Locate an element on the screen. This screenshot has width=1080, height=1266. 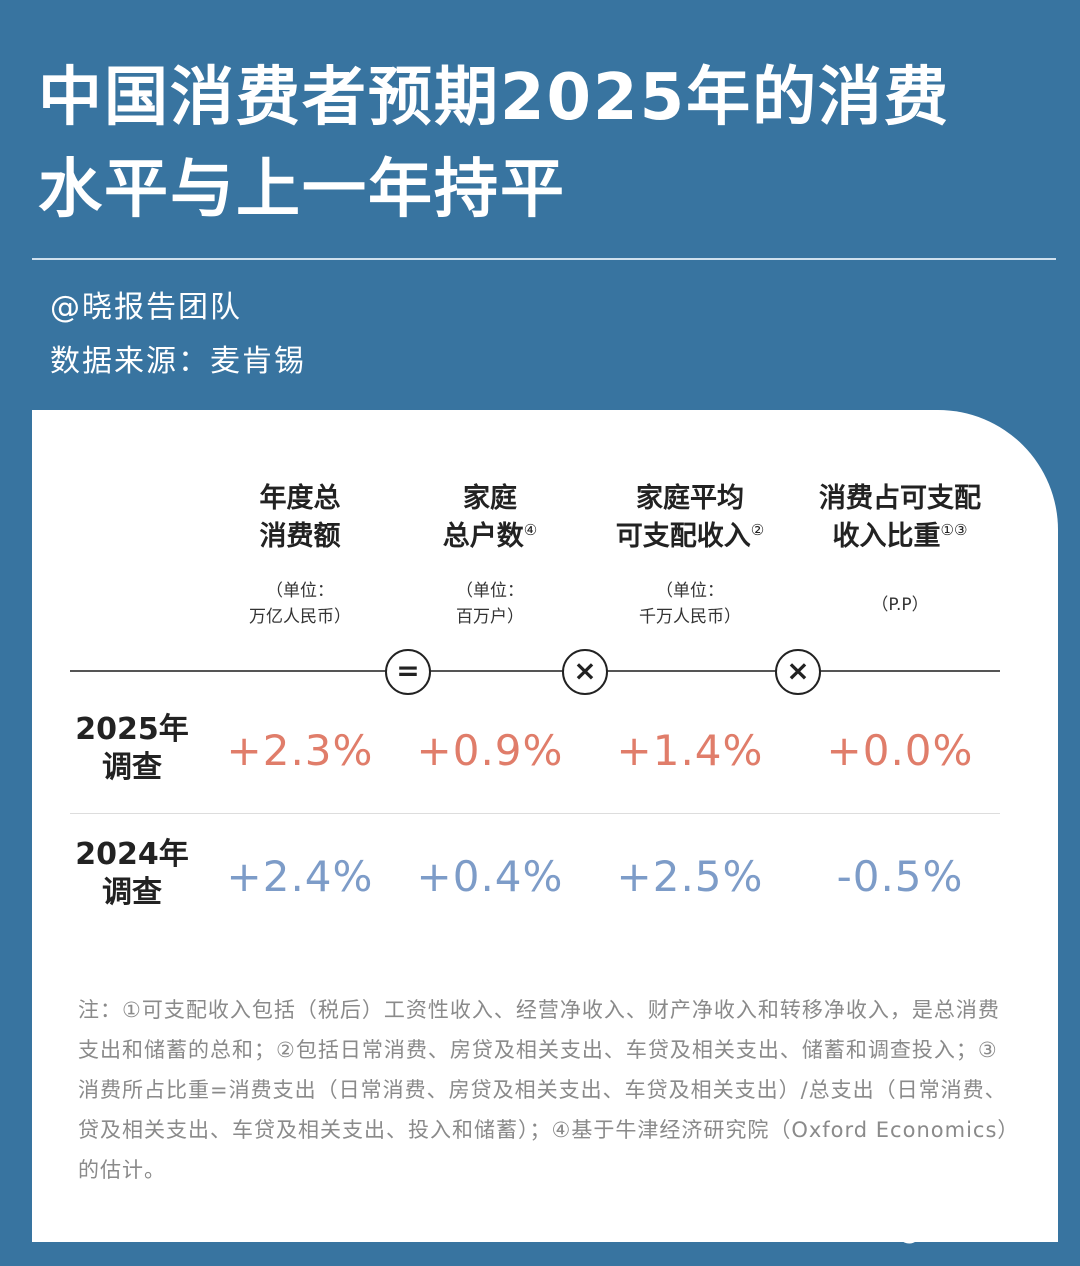
column-header-line: 总户数④ is located at coordinates (490, 537).